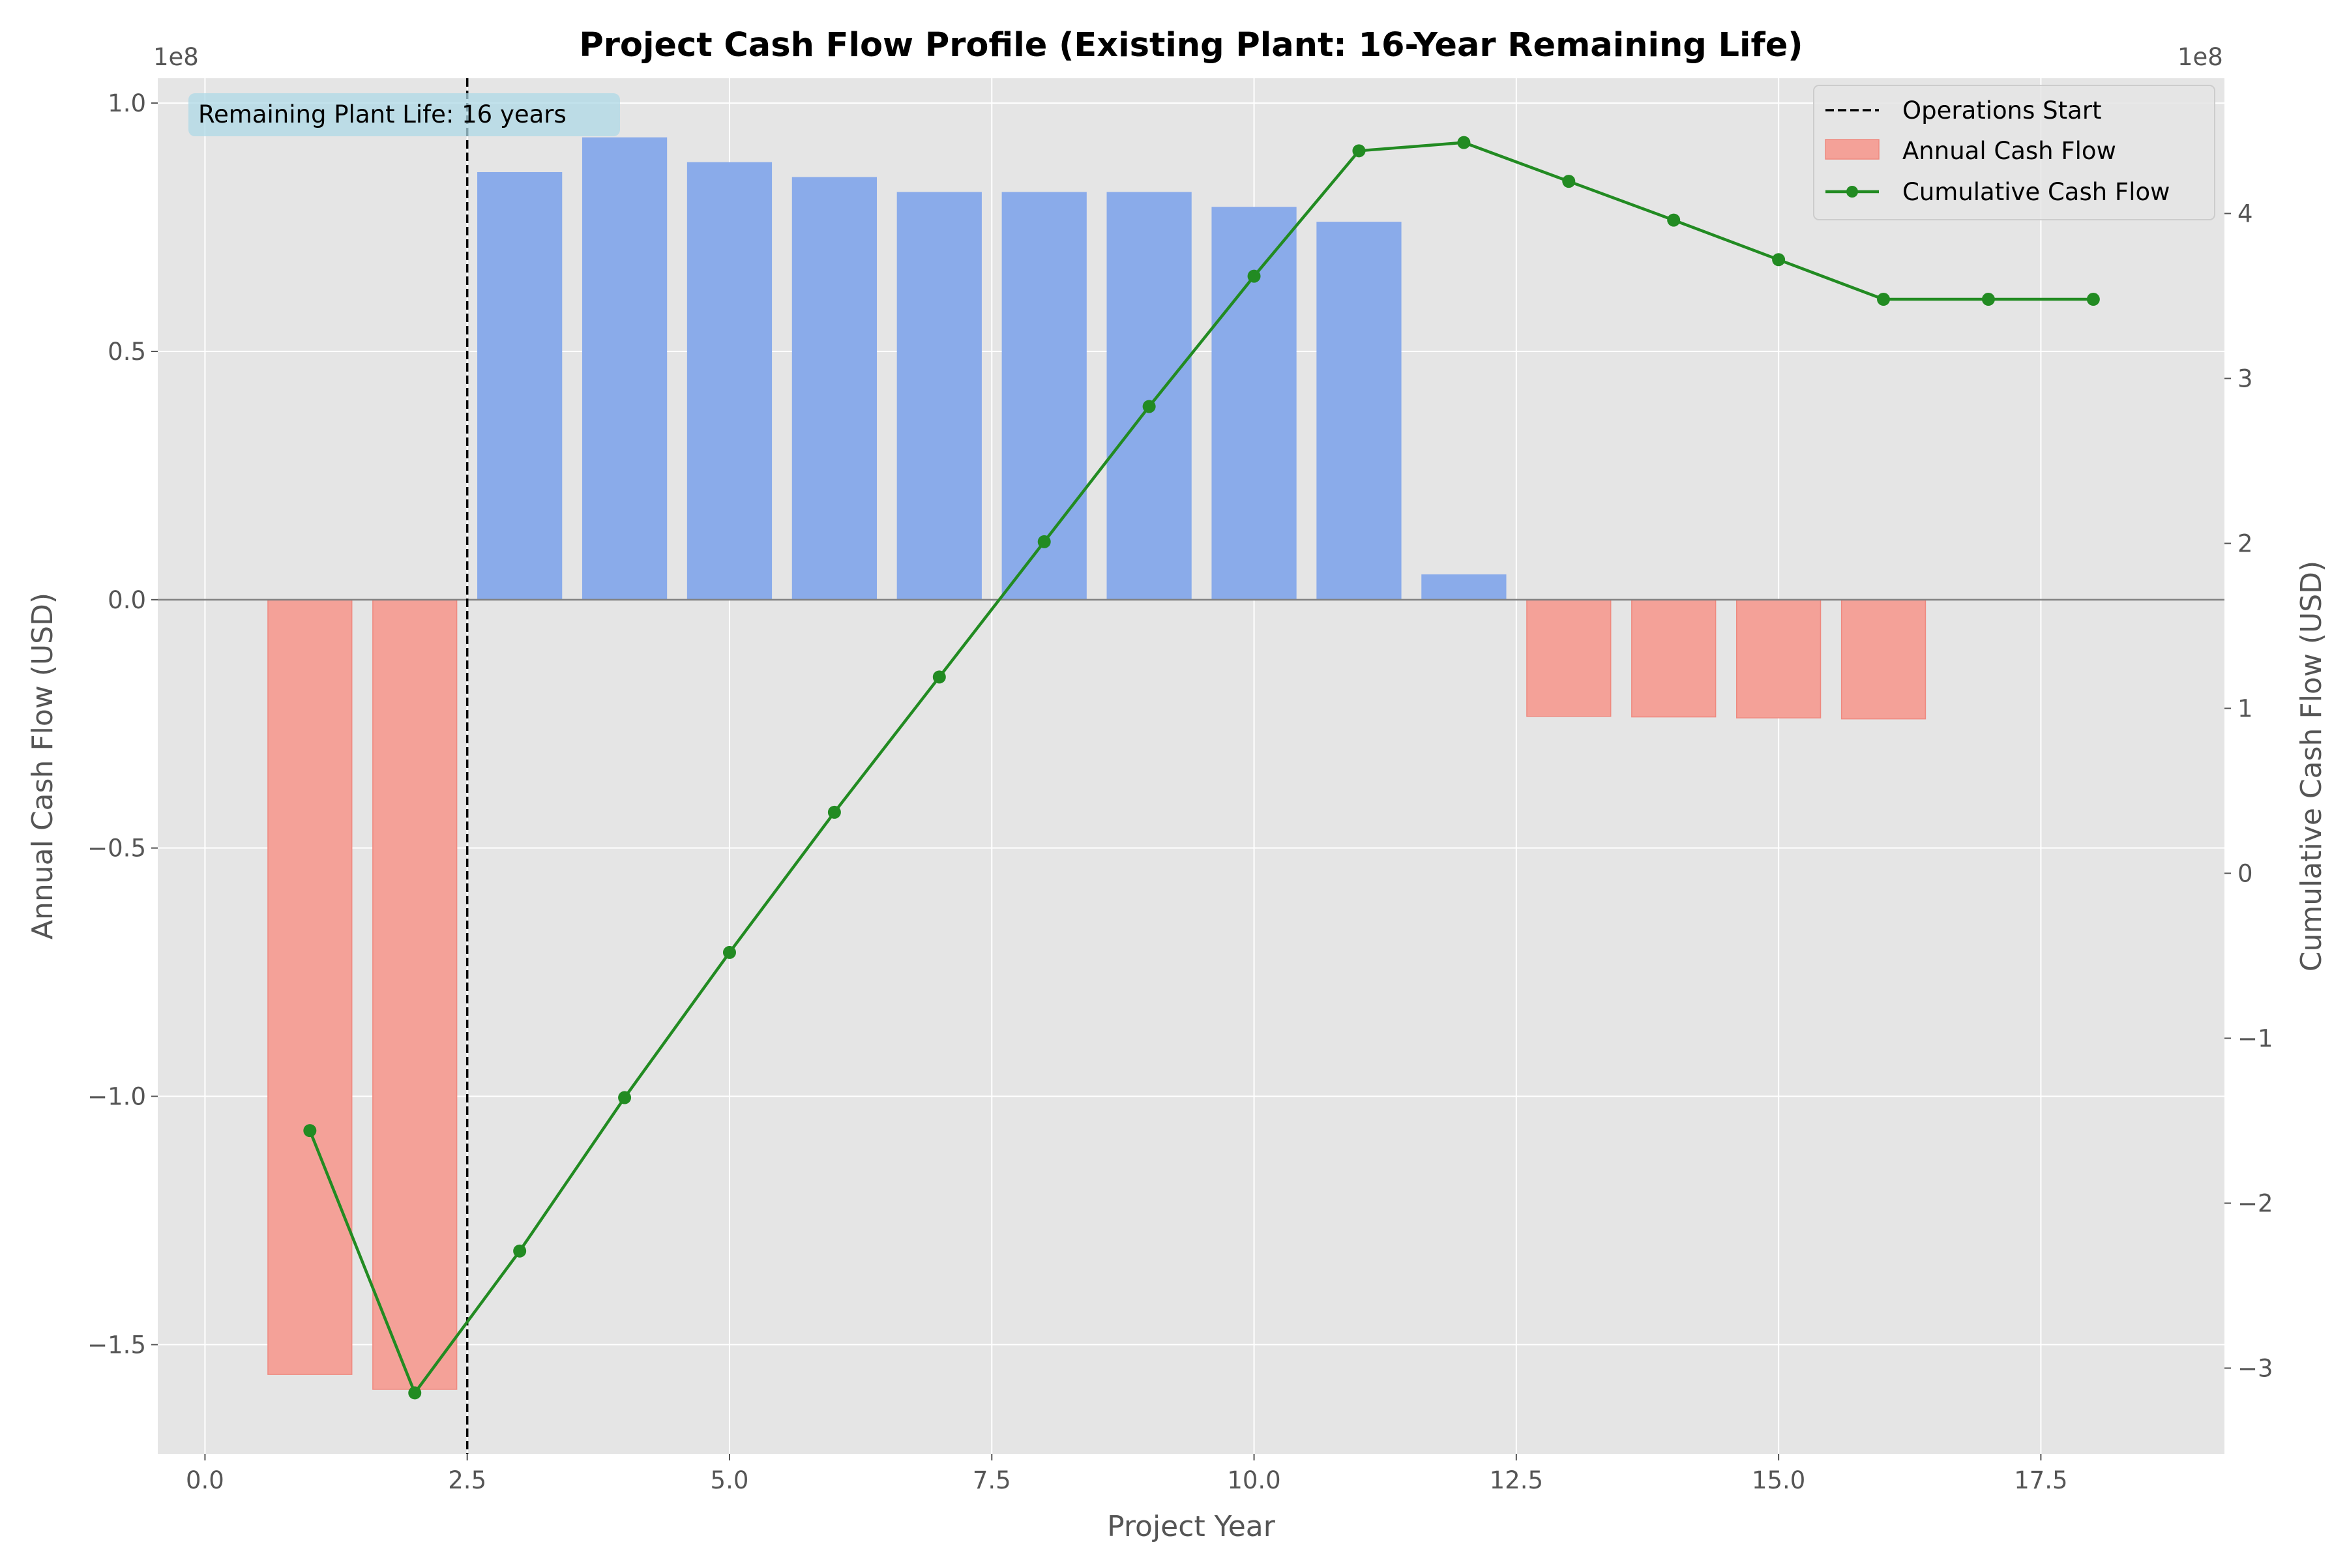  I want to click on legend-annual-swatch, so click(1852, 150).